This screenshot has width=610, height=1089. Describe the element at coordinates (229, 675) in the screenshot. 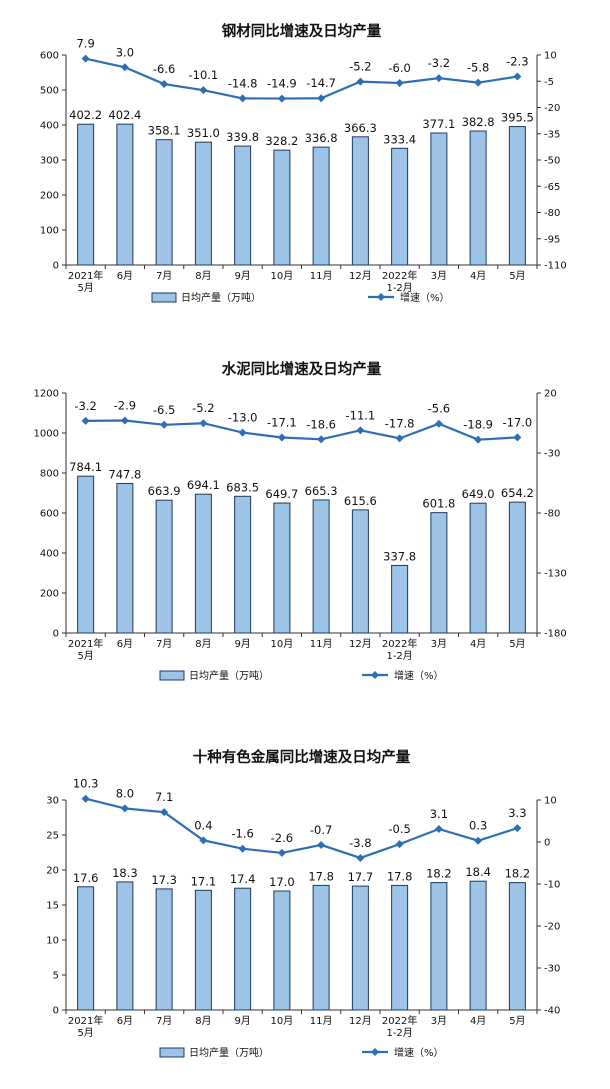

I see `legend-bar-label: 日均产量（万吨）` at that location.